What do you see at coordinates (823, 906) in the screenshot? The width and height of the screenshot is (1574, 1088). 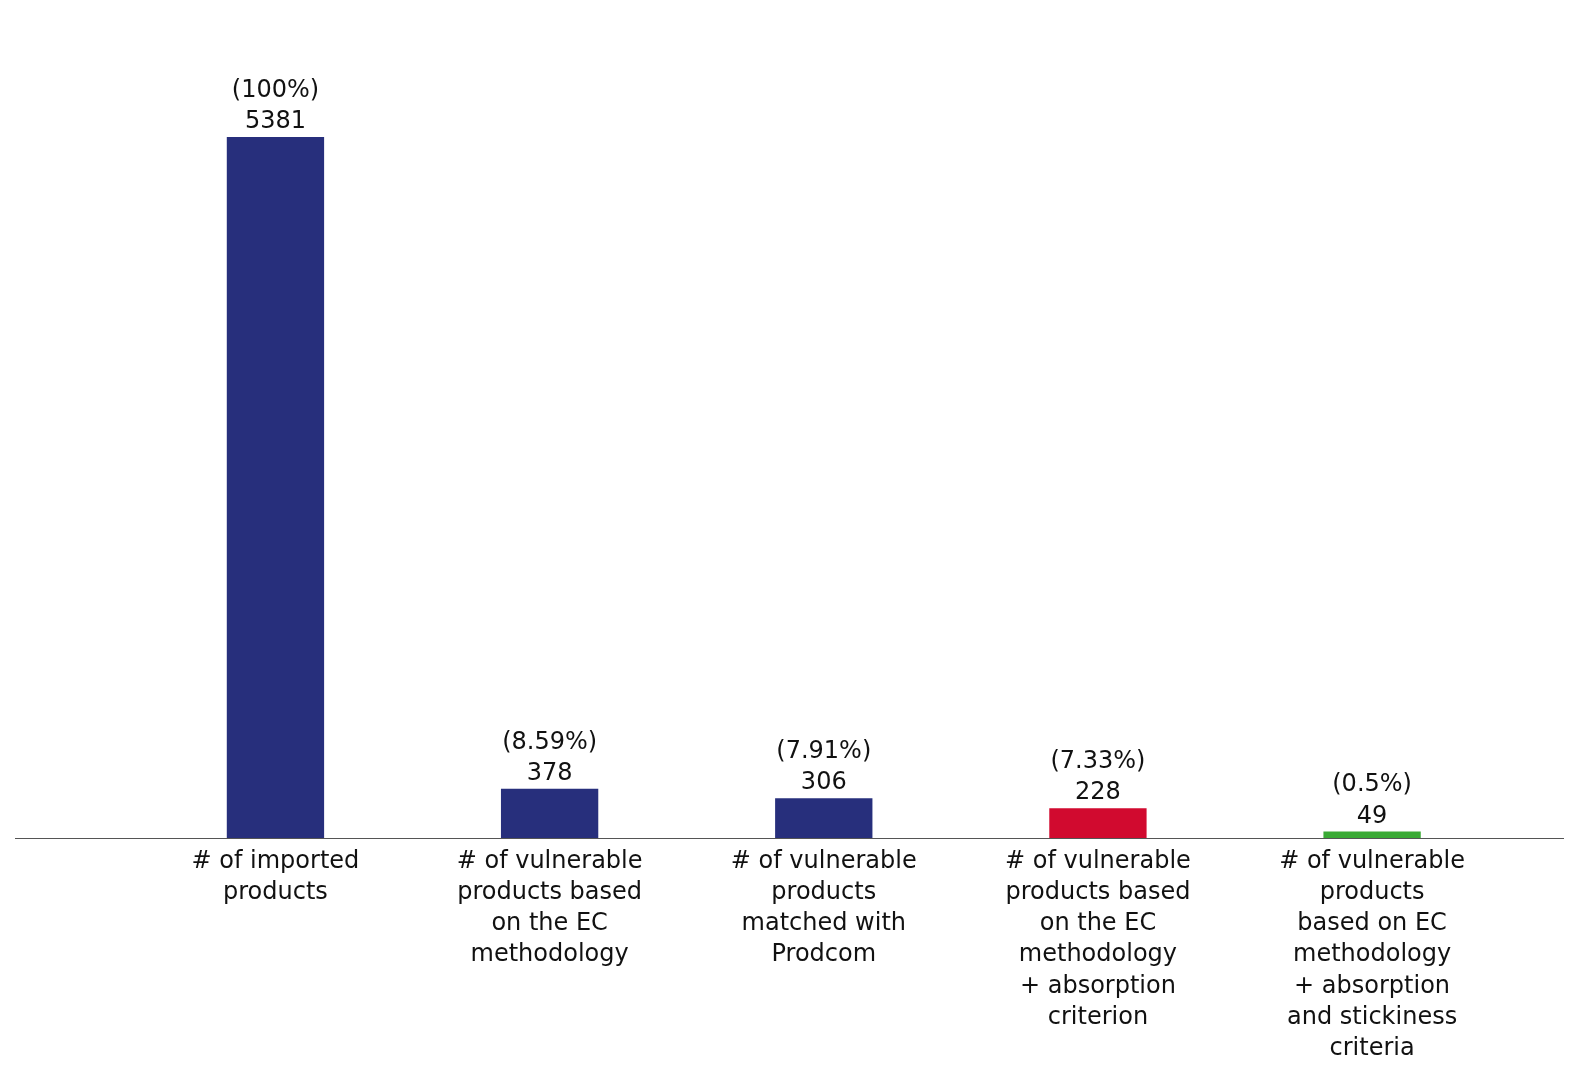 I see `x-tick-label: # of vulnerable products matched with Prodcom` at bounding box center [823, 906].